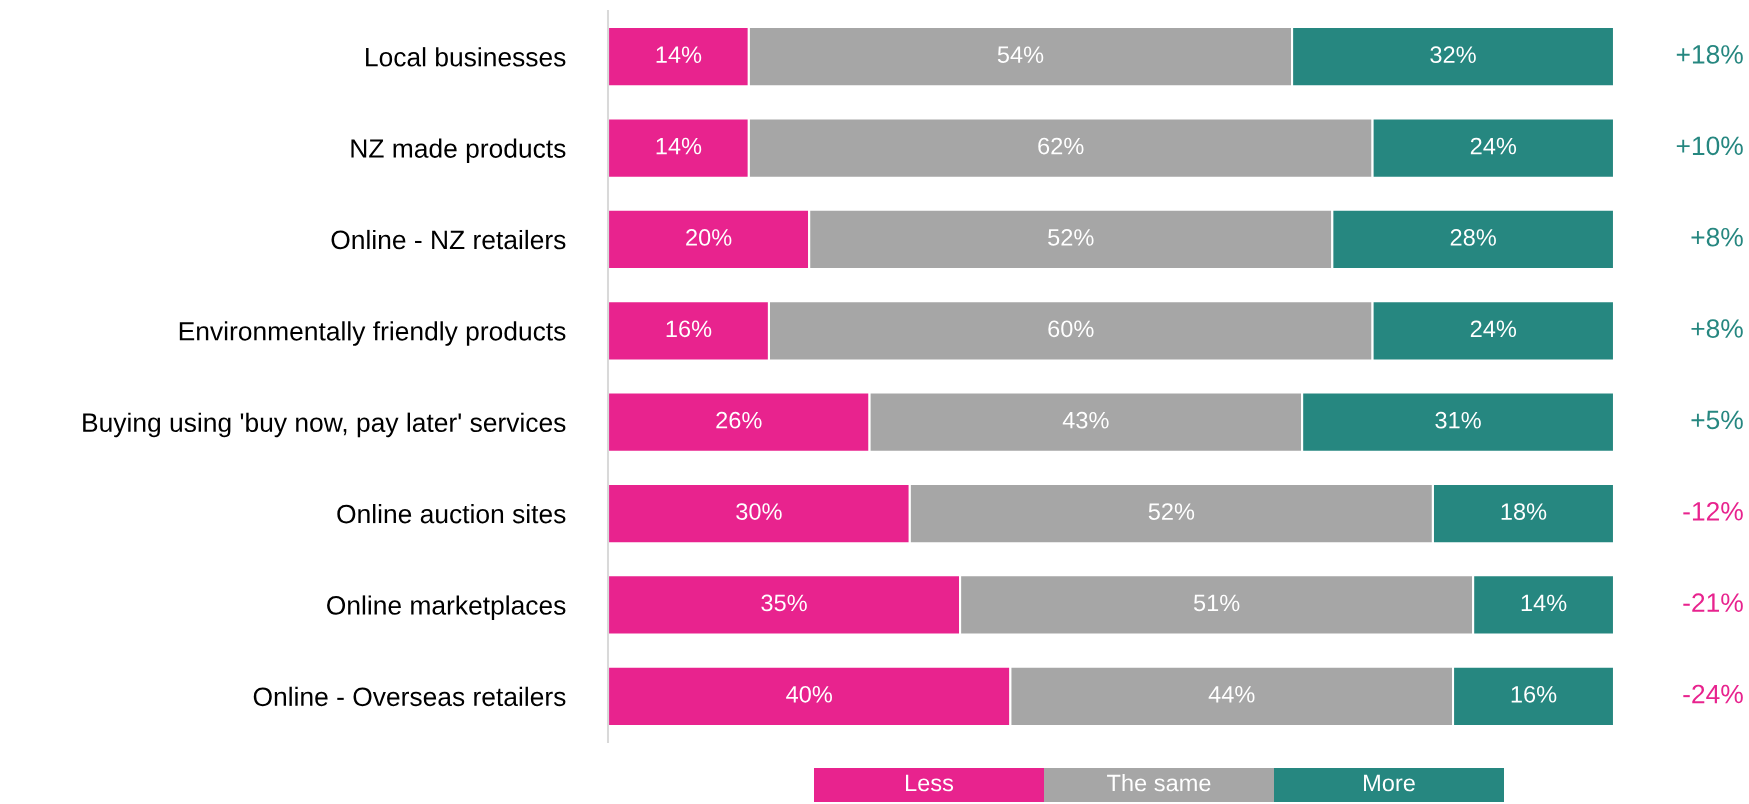  What do you see at coordinates (1524, 511) in the screenshot?
I see `data-label: 18%` at bounding box center [1524, 511].